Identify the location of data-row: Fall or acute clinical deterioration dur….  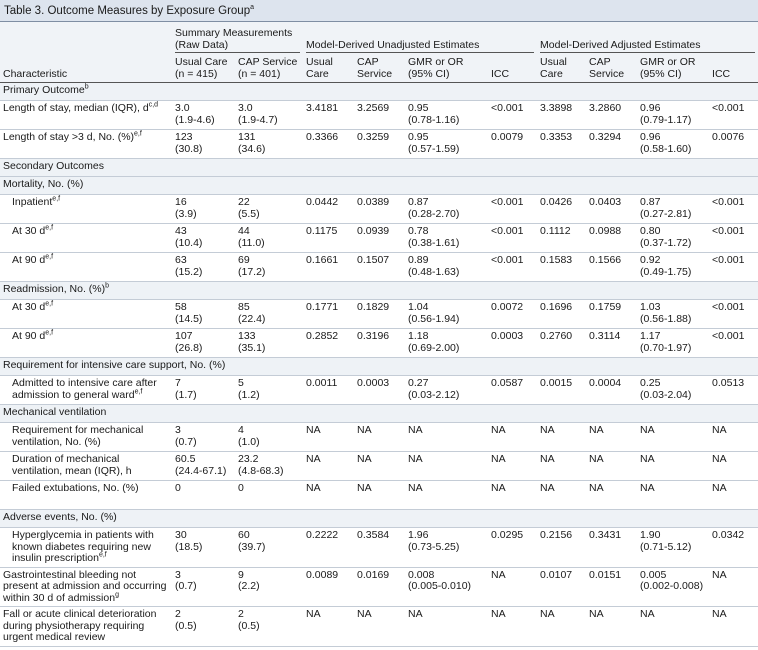
(379, 626).